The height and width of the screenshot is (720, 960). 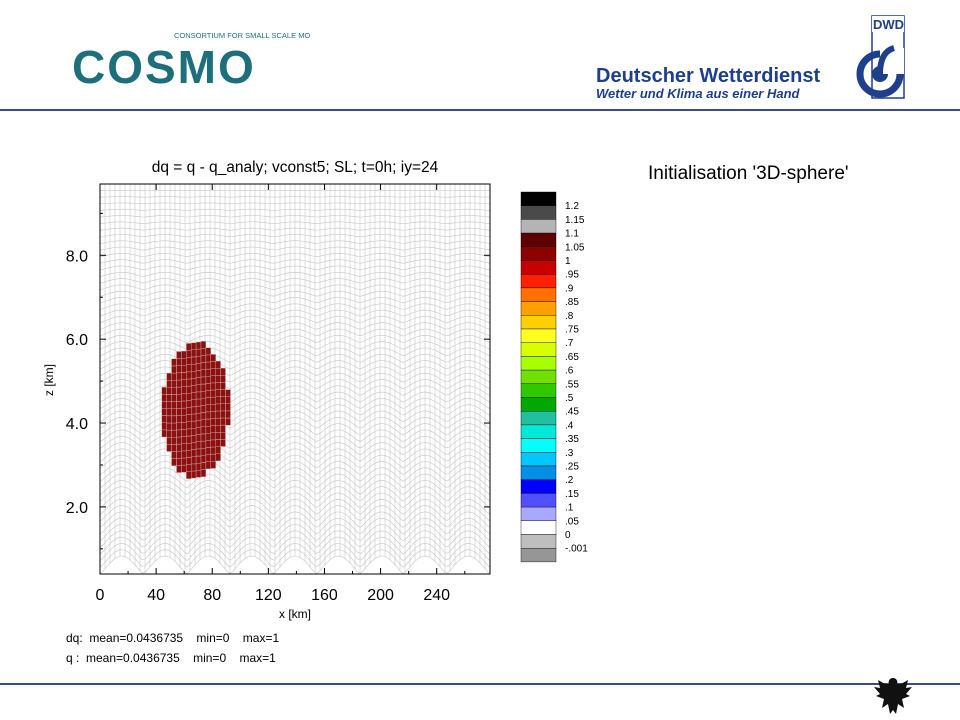 I want to click on colorbar-label: 1.05, so click(x=575, y=247).